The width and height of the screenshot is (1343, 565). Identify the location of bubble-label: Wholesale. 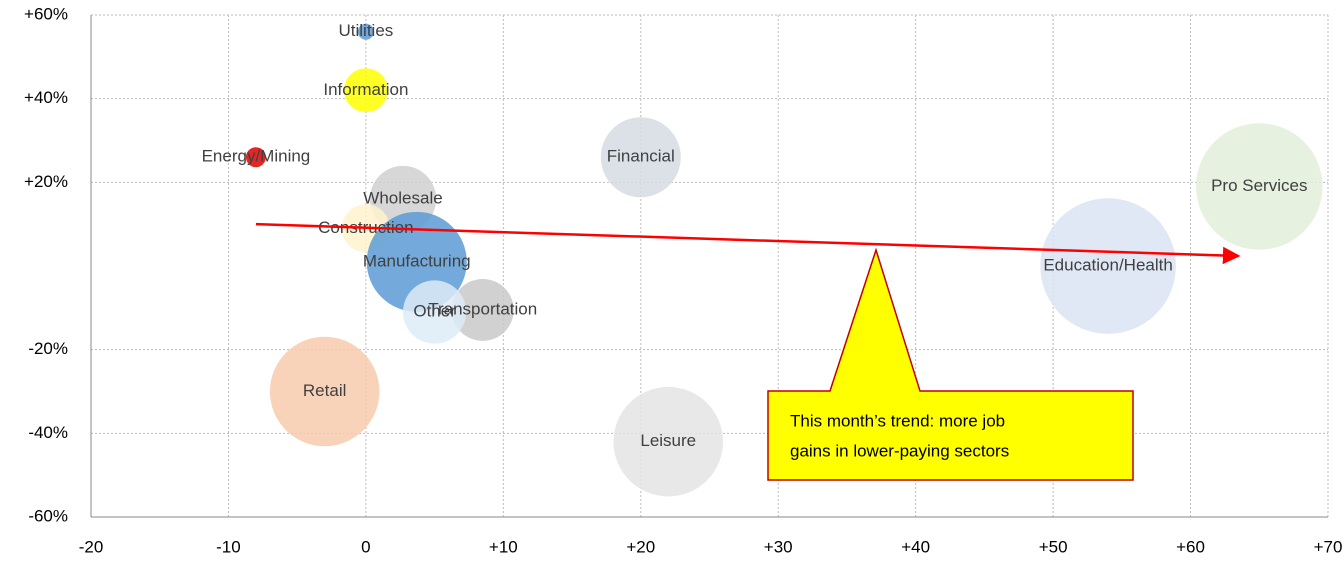
(402, 198).